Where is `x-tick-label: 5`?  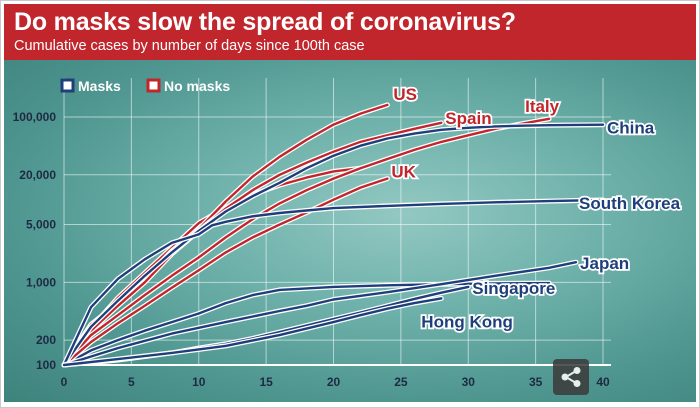 x-tick-label: 5 is located at coordinates (131, 382).